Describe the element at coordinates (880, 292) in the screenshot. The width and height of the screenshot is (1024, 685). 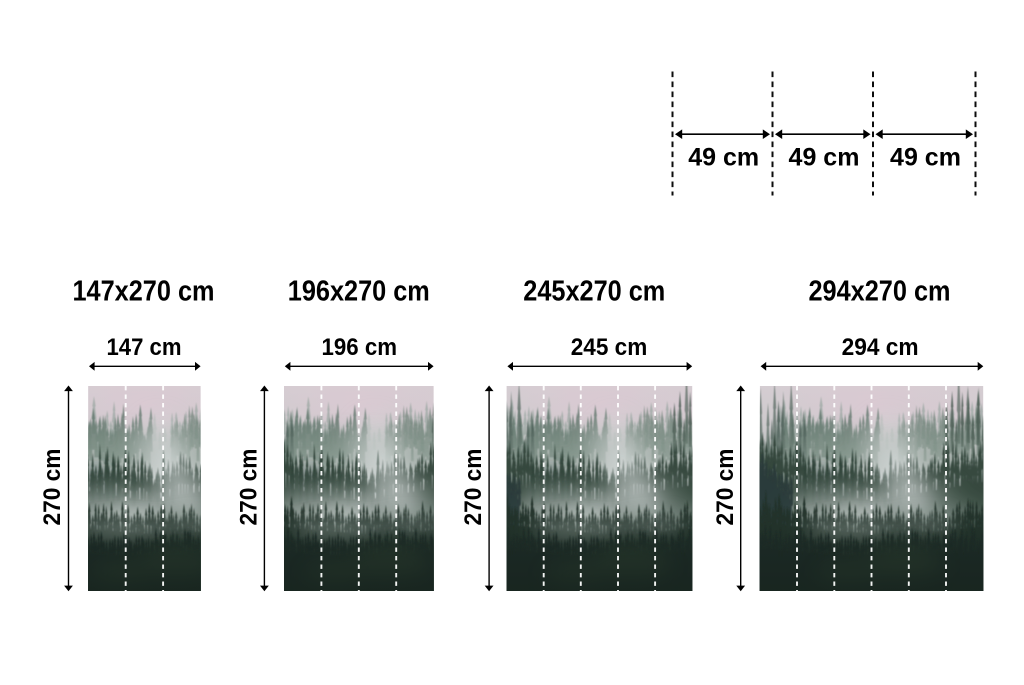
I see `svg-text: 294x270 cm` at that location.